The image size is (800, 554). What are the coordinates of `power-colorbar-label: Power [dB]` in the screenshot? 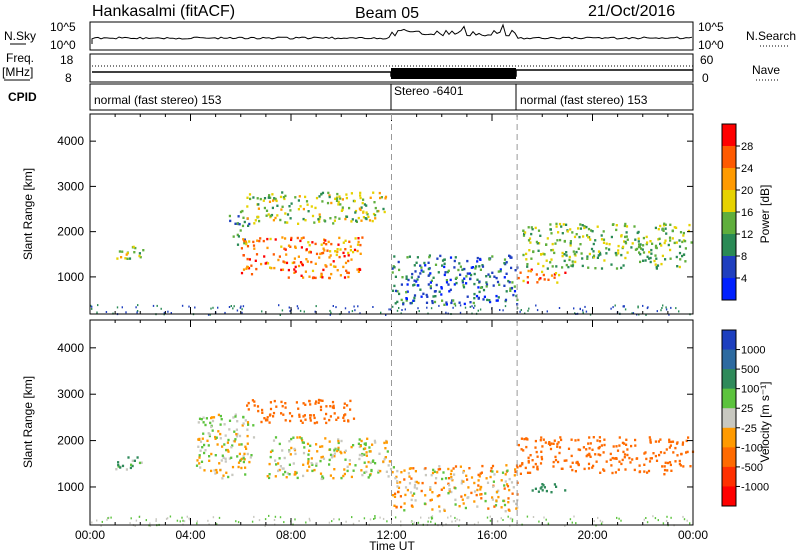 It's located at (765, 214).